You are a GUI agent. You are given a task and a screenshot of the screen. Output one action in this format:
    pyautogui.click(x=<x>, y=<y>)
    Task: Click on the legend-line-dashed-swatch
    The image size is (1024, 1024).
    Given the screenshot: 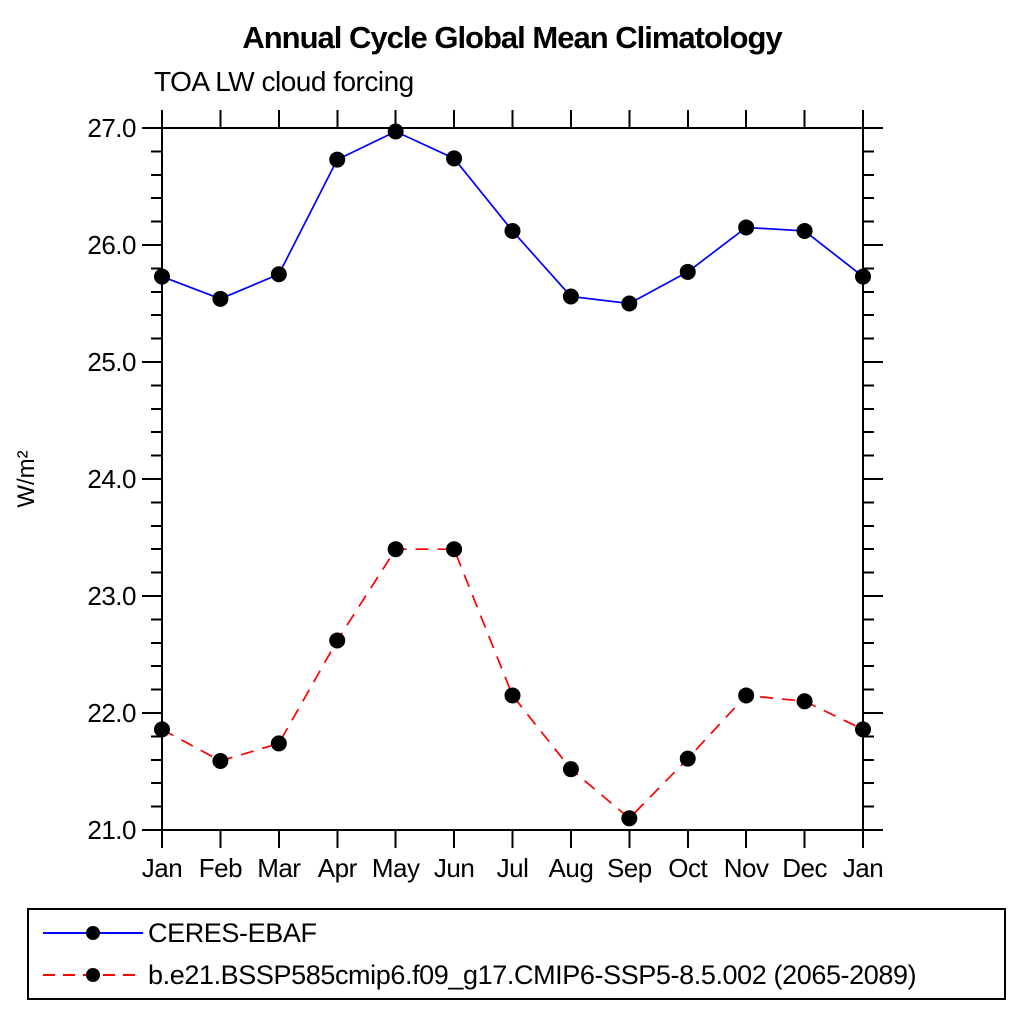 What is the action you would take?
    pyautogui.click(x=93, y=975)
    